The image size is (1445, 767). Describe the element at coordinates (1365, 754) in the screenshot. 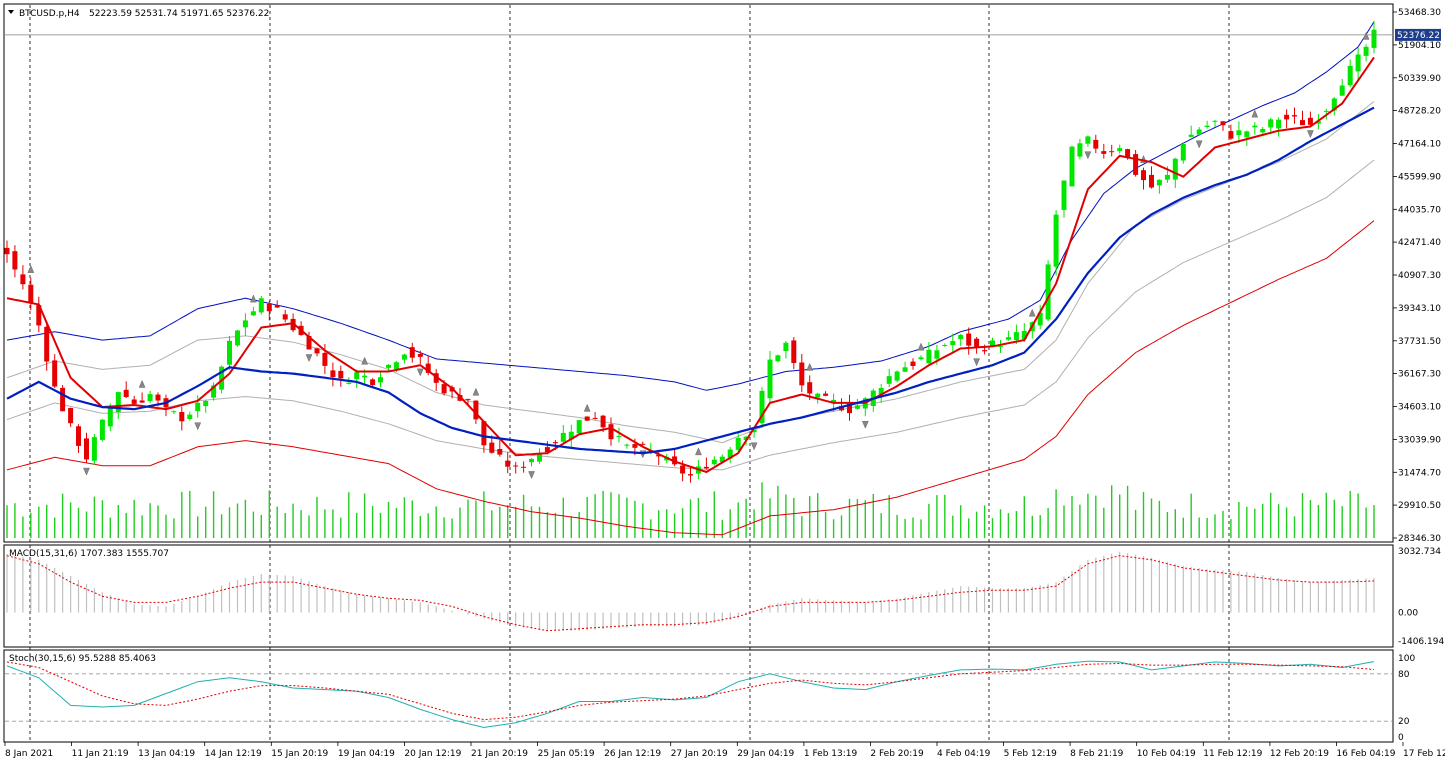

I see `time-label: 16 Feb 04:19` at that location.